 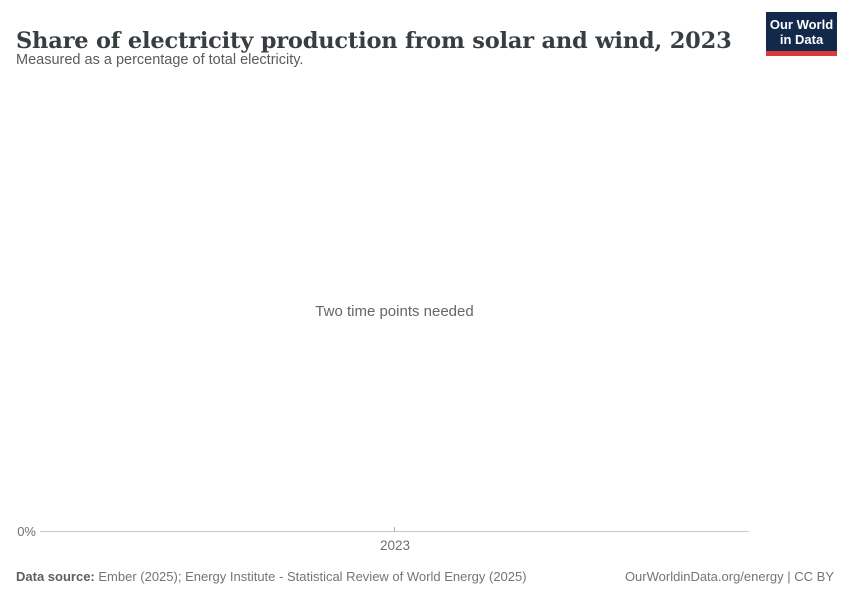 What do you see at coordinates (801, 39) in the screenshot?
I see `owid-logo-line2: in Data` at bounding box center [801, 39].